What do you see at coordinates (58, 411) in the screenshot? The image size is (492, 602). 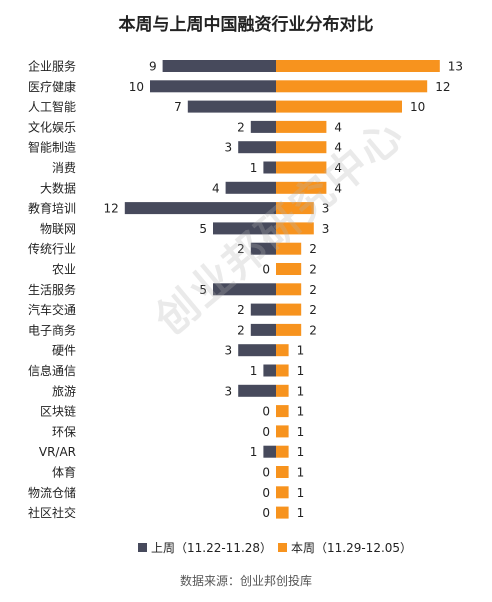 I see `category-label: 区块链` at bounding box center [58, 411].